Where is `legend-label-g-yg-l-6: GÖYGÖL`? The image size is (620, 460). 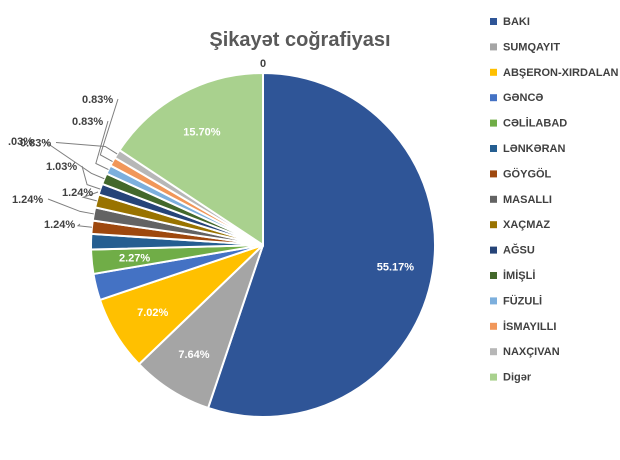 legend-label-g-yg-l-6: GÖYGÖL is located at coordinates (527, 173).